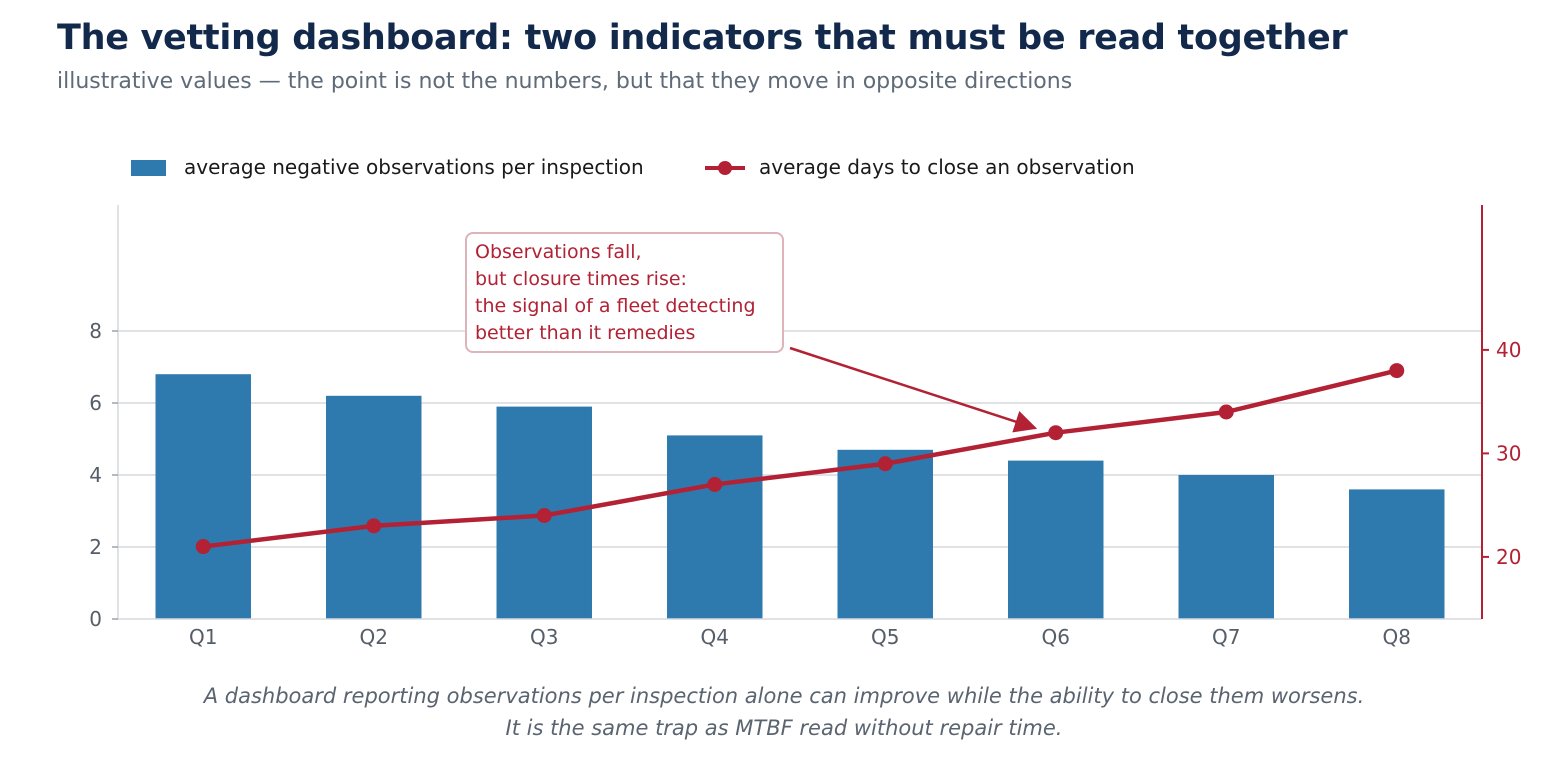 The image size is (1568, 760). Describe the element at coordinates (715, 527) in the screenshot. I see `bar-q4` at that location.